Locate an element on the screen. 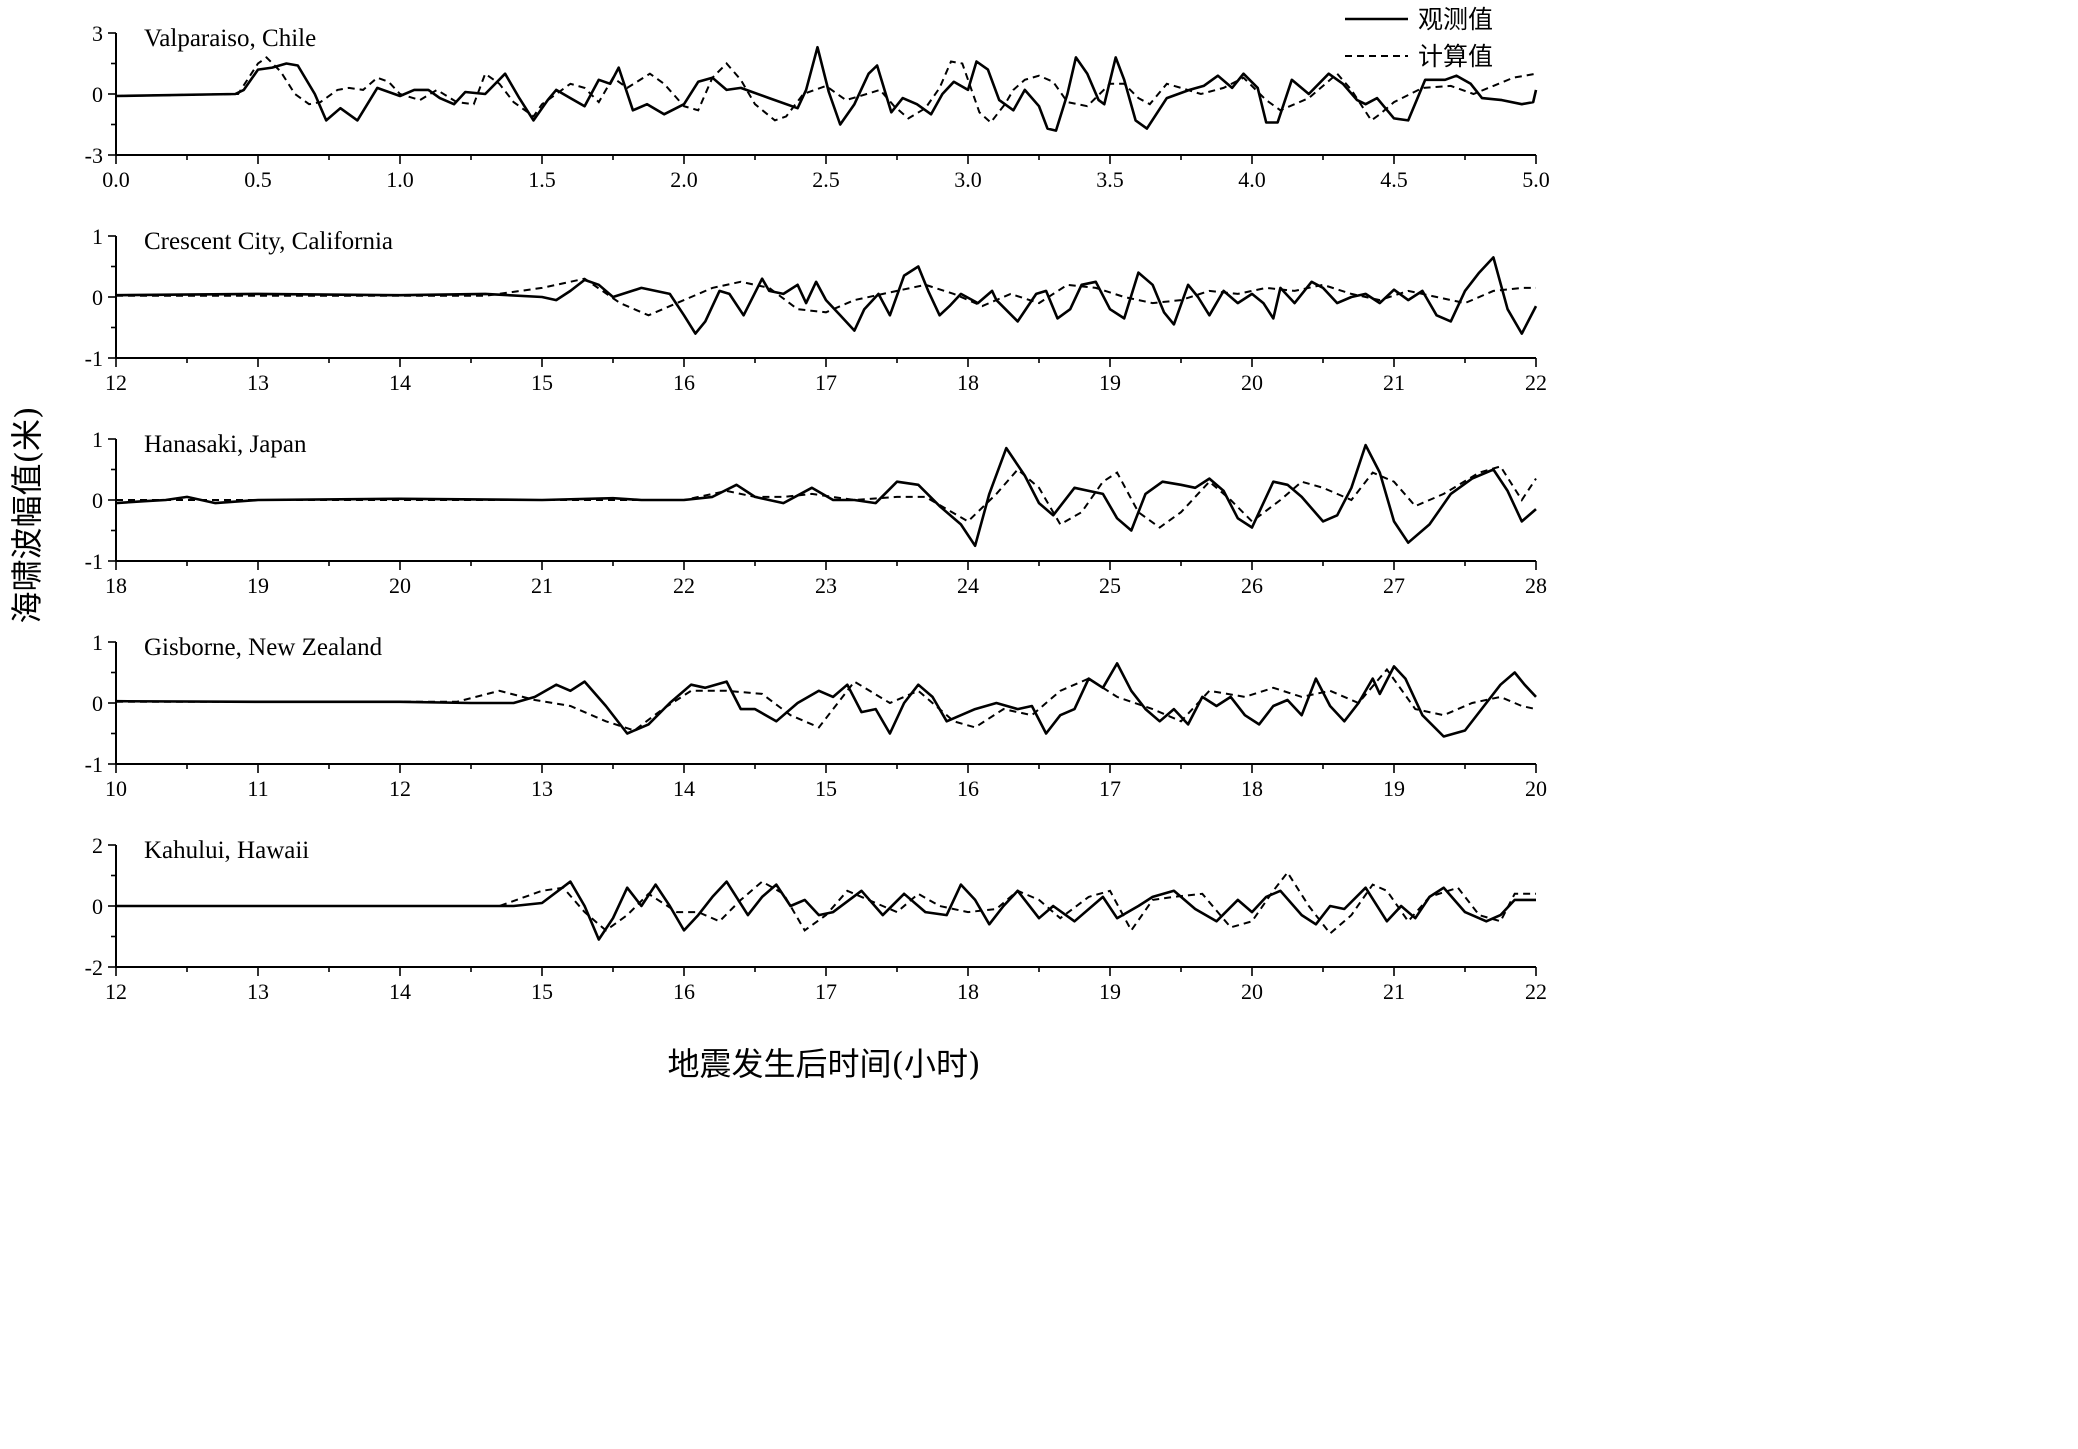  y-tick-label: 3 is located at coordinates (97, 33).